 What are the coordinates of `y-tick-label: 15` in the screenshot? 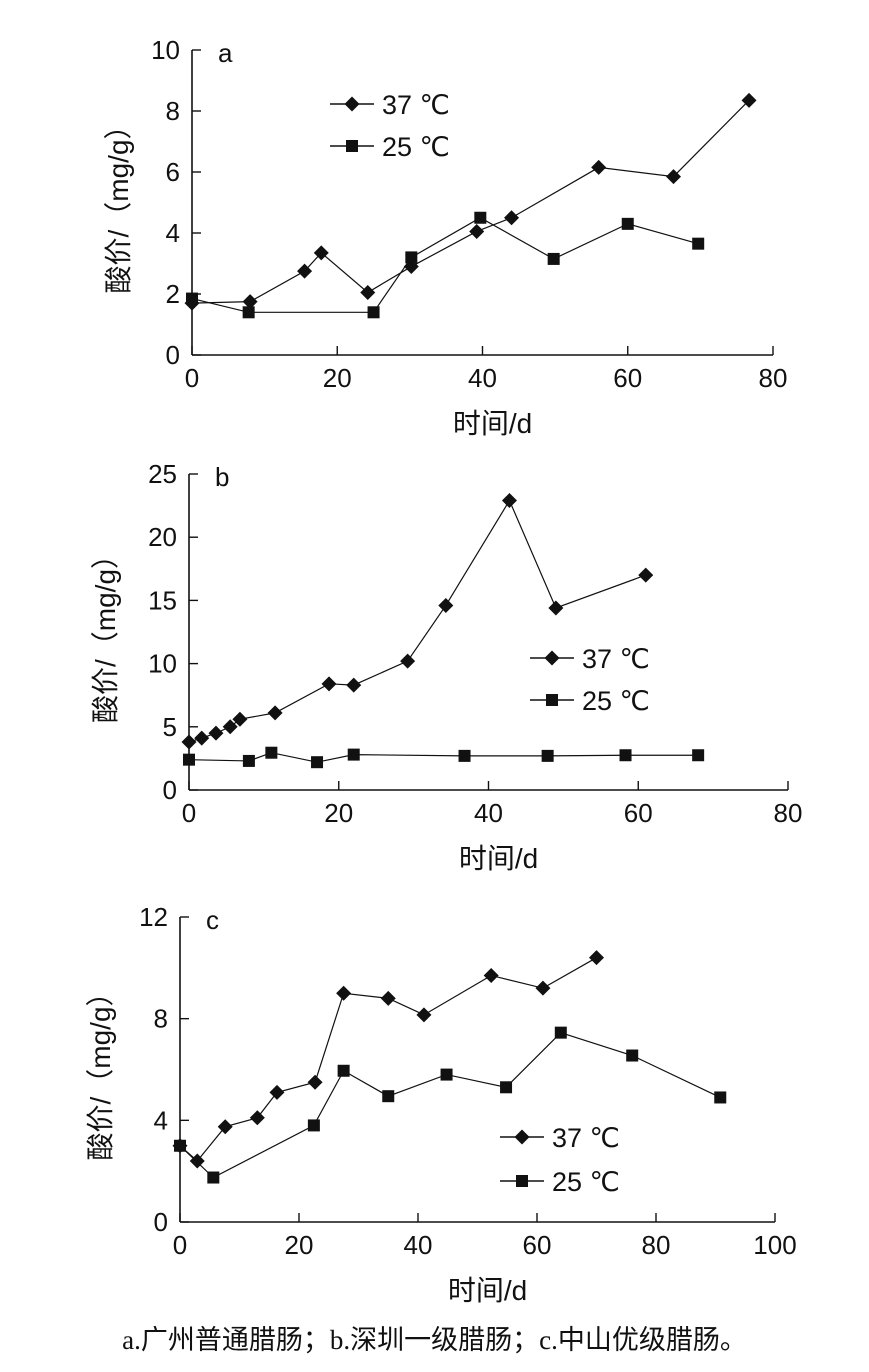 It's located at (162, 600).